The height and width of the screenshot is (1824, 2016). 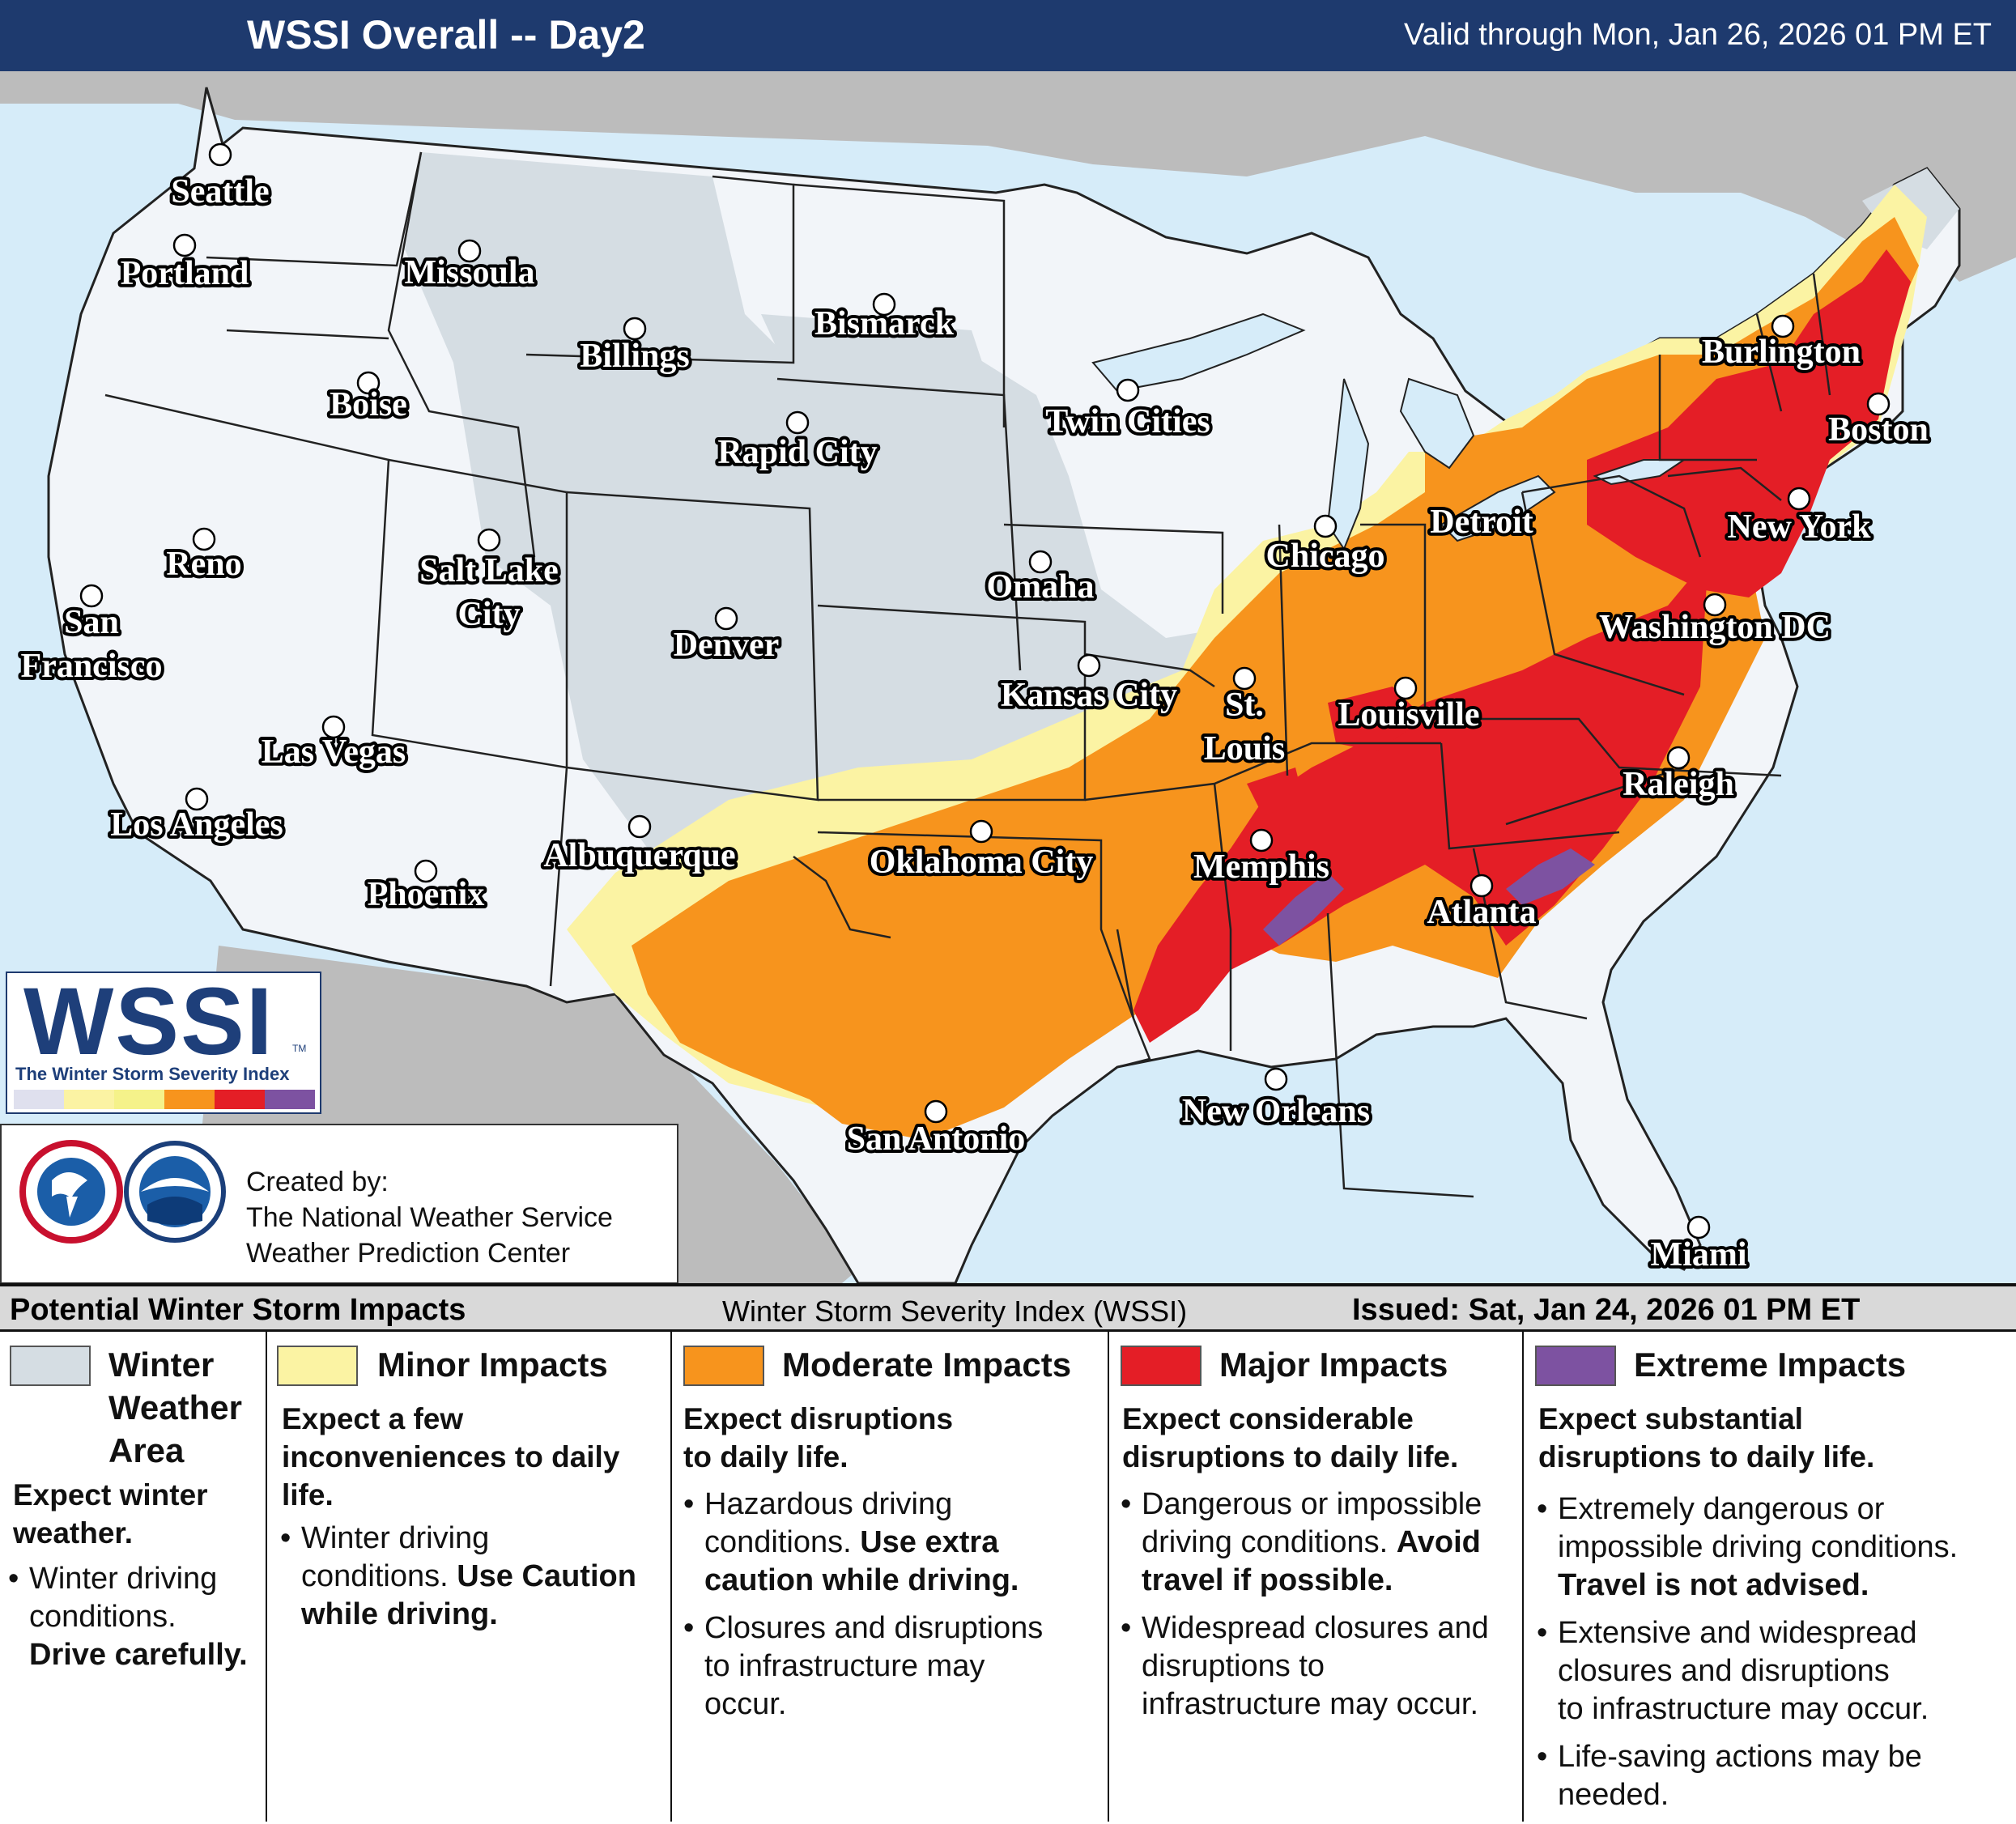 What do you see at coordinates (1699, 1255) in the screenshot?
I see `city-label: Miami` at bounding box center [1699, 1255].